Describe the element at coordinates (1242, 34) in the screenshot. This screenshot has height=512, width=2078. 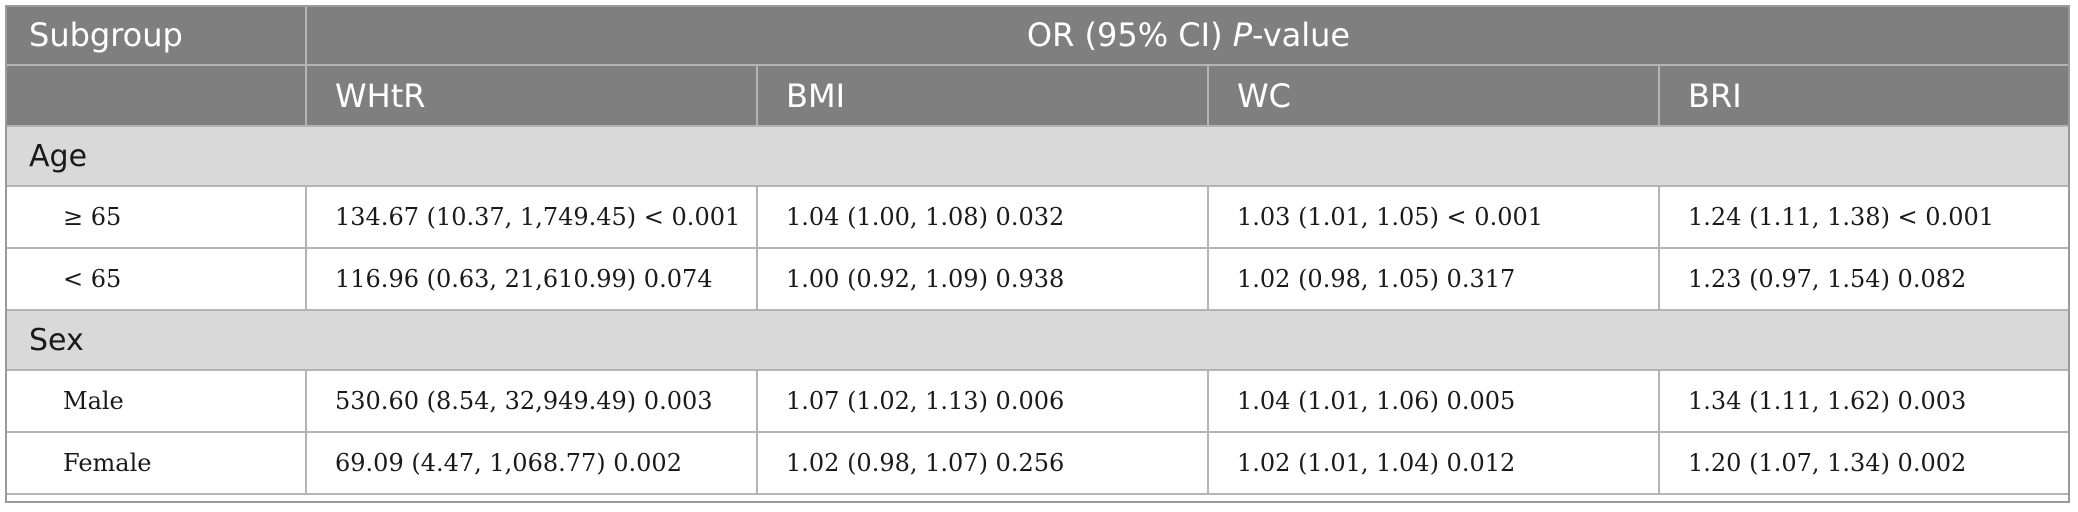
I see `super-header-p-italic: P` at that location.